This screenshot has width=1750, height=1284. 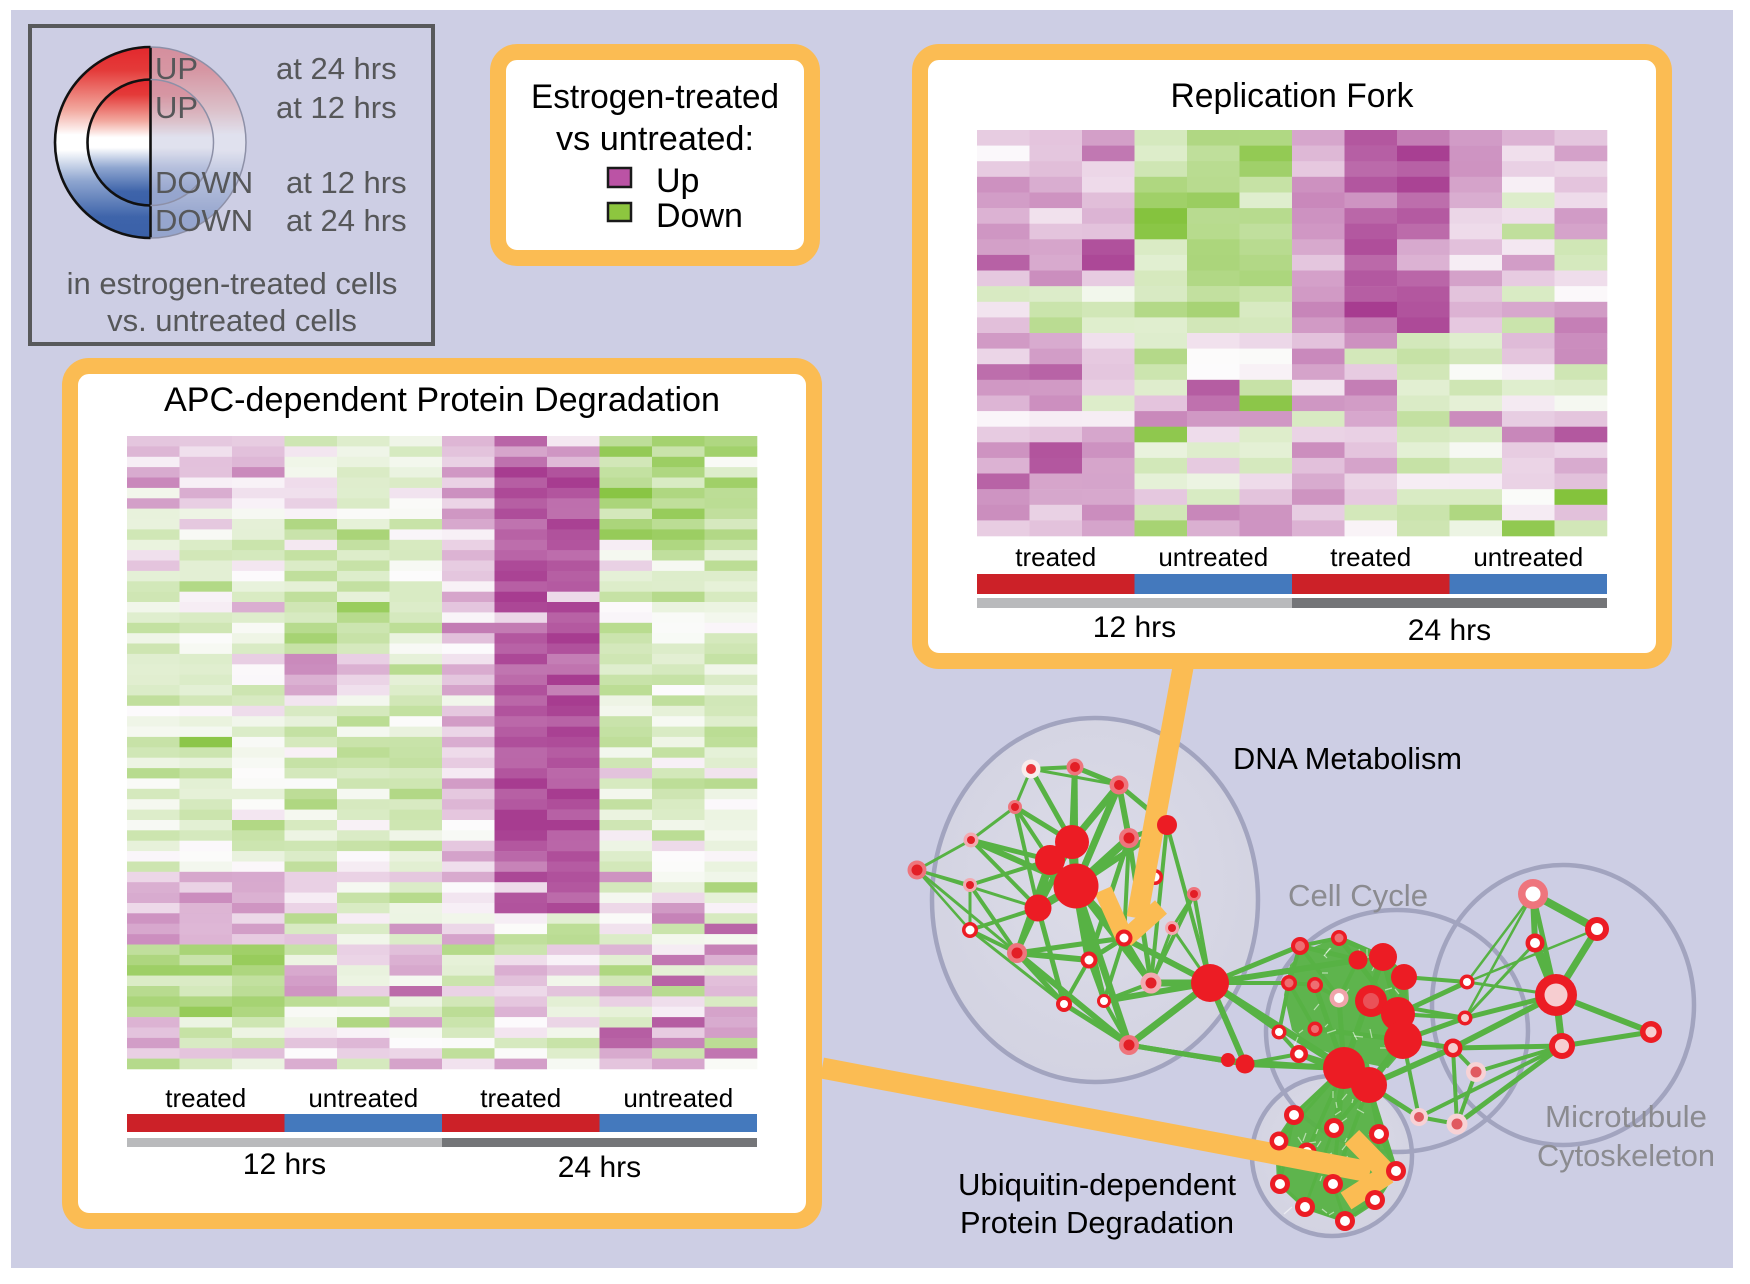 What do you see at coordinates (232, 283) in the screenshot?
I see `svg-text: in estrogen-treated cells` at bounding box center [232, 283].